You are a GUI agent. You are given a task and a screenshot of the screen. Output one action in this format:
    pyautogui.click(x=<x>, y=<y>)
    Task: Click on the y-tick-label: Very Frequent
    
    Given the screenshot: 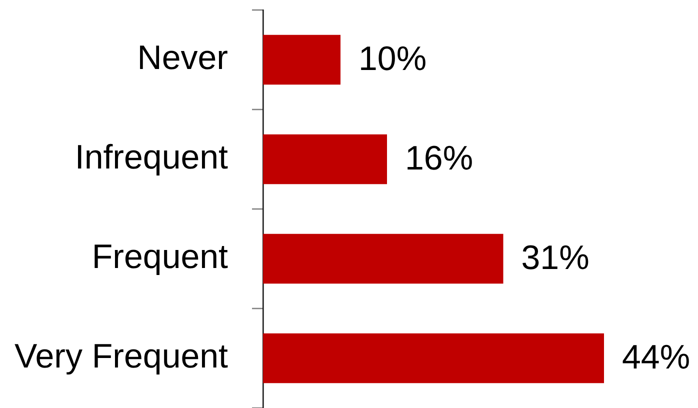 What is the action you would take?
    pyautogui.click(x=121, y=357)
    